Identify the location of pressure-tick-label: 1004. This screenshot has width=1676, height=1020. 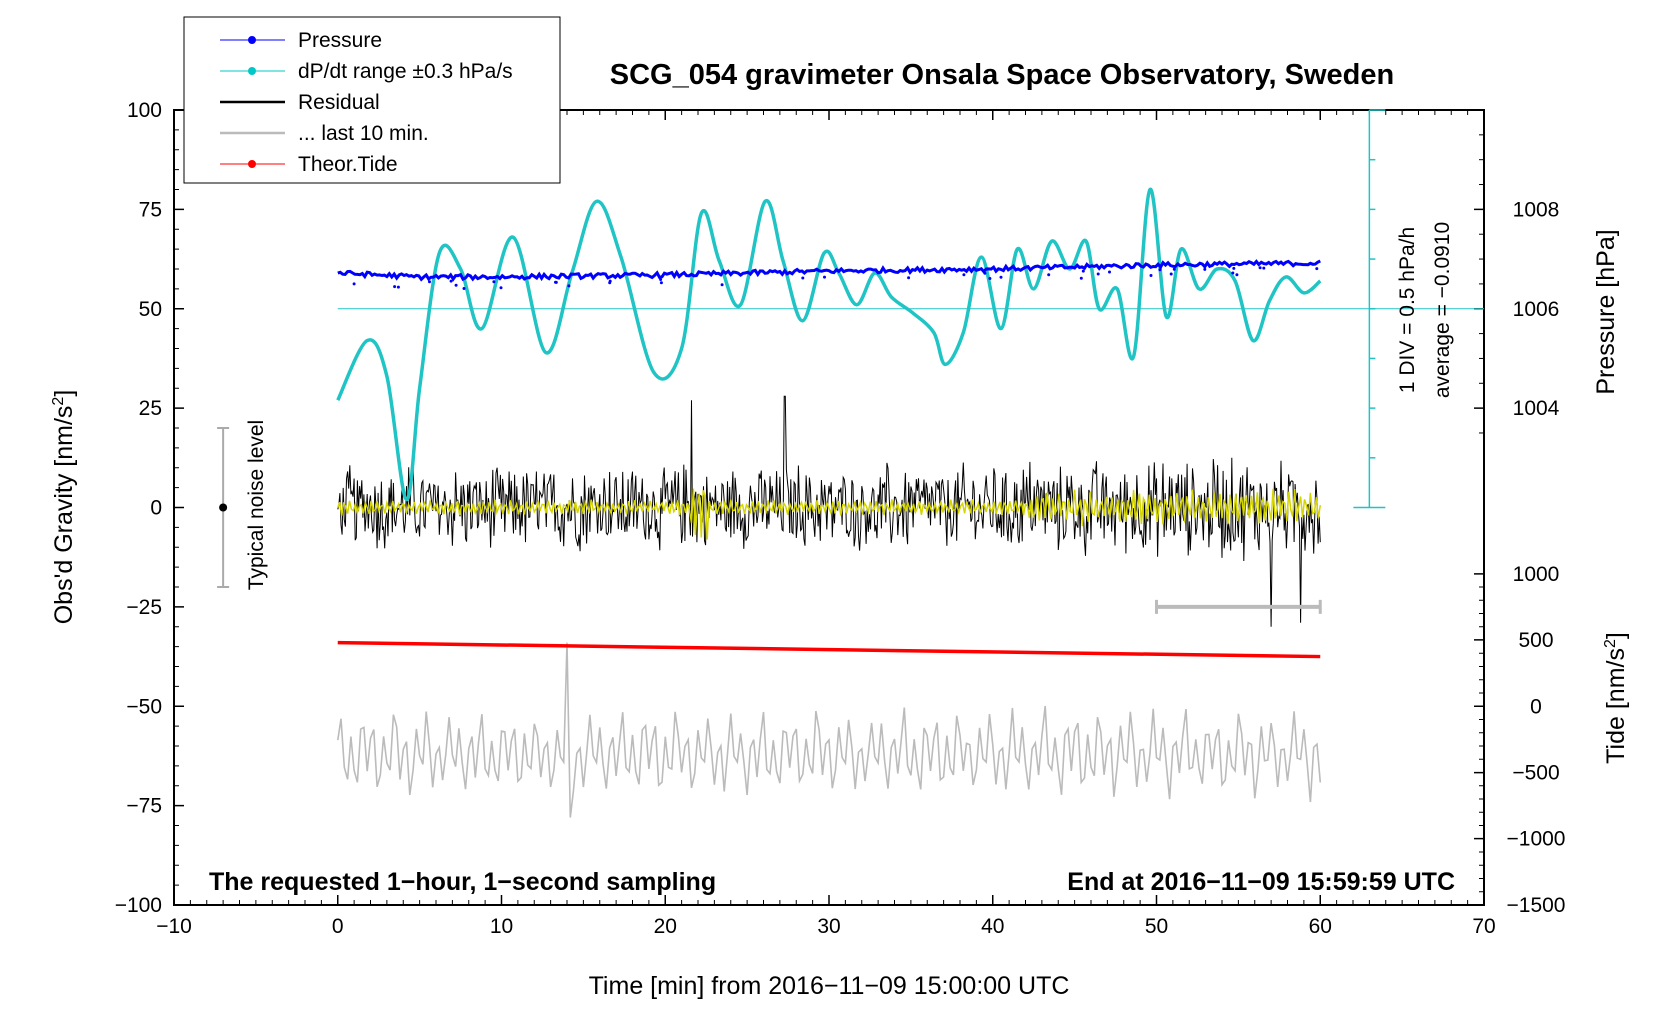
(1536, 408).